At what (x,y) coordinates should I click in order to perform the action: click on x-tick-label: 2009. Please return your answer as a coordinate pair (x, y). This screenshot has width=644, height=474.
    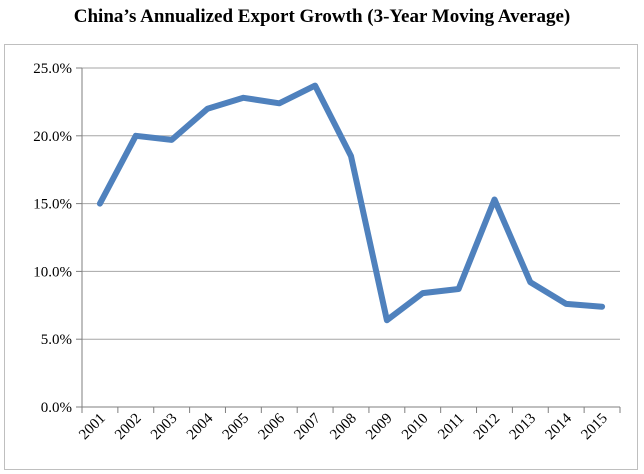
    Looking at the image, I should click on (379, 427).